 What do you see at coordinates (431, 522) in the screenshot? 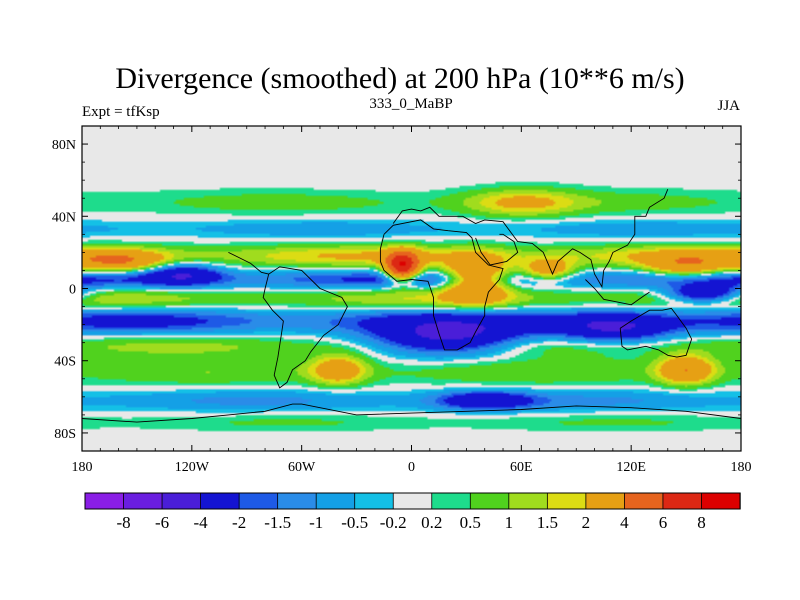
I see `colorbar-label: 0.2` at bounding box center [431, 522].